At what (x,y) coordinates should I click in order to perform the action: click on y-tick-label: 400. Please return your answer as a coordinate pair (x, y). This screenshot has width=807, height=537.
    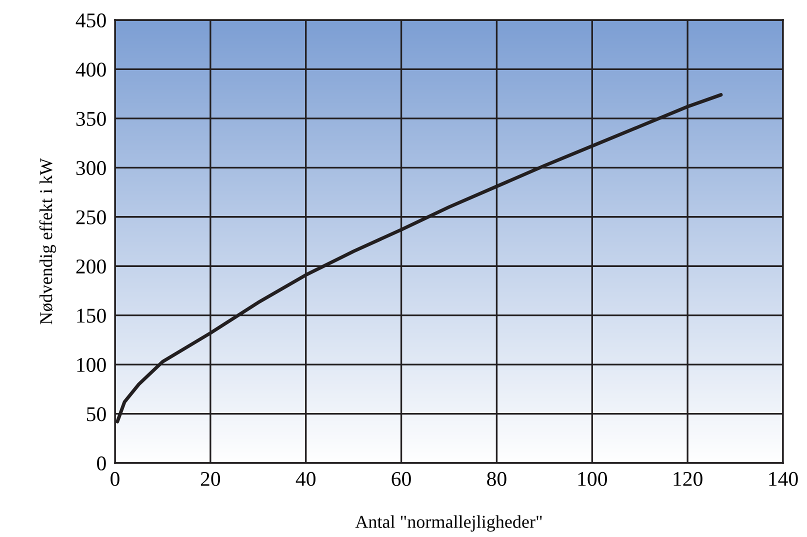
    Looking at the image, I should click on (91, 69).